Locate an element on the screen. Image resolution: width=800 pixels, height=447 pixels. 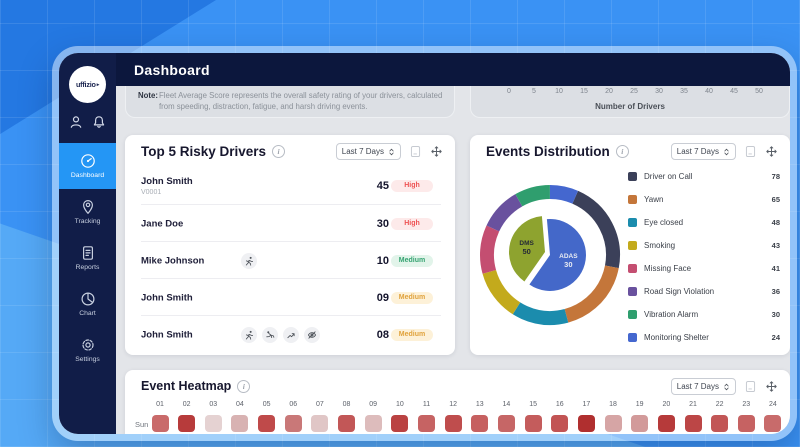
sidebar-item-dashboard: Dashboard is located at coordinates (87, 166).